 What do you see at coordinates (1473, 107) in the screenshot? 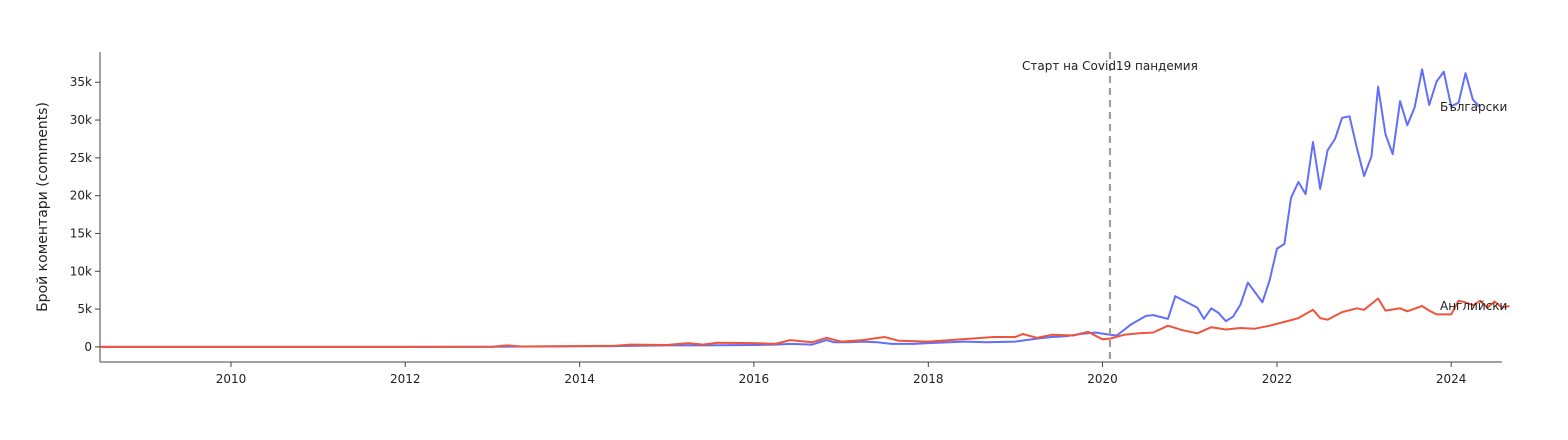
I see `series-label-0: Български` at bounding box center [1473, 107].